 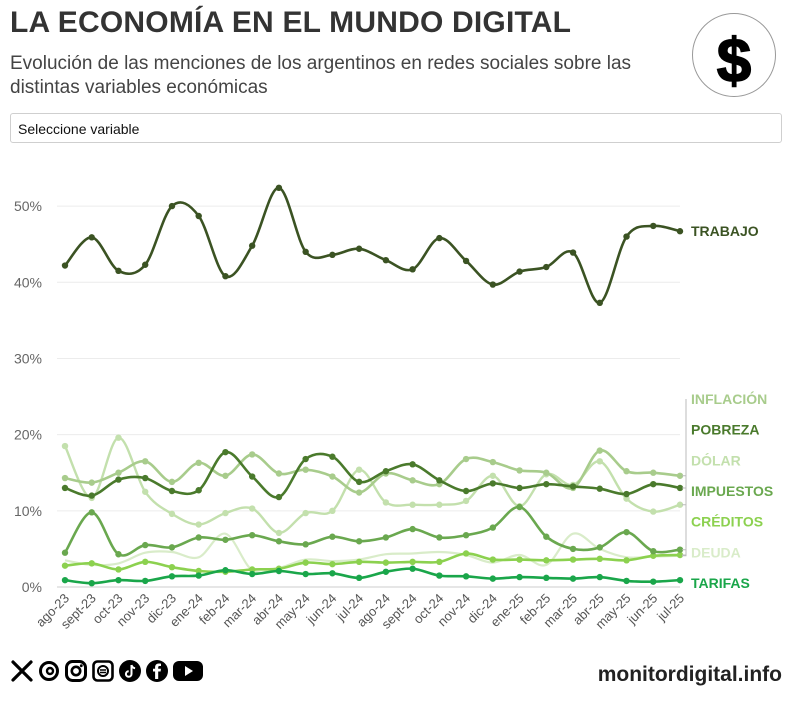 I want to click on variable-select: Seleccione variable, so click(x=396, y=128).